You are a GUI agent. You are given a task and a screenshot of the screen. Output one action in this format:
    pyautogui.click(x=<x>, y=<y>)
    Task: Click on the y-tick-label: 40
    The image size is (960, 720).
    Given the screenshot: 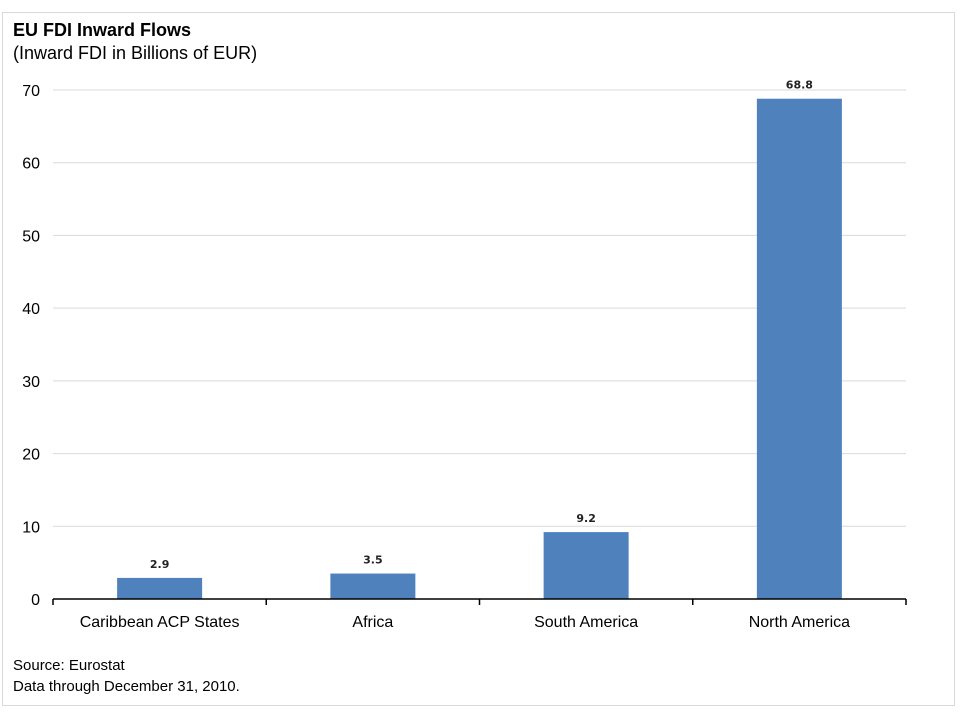 What is the action you would take?
    pyautogui.click(x=31, y=309)
    